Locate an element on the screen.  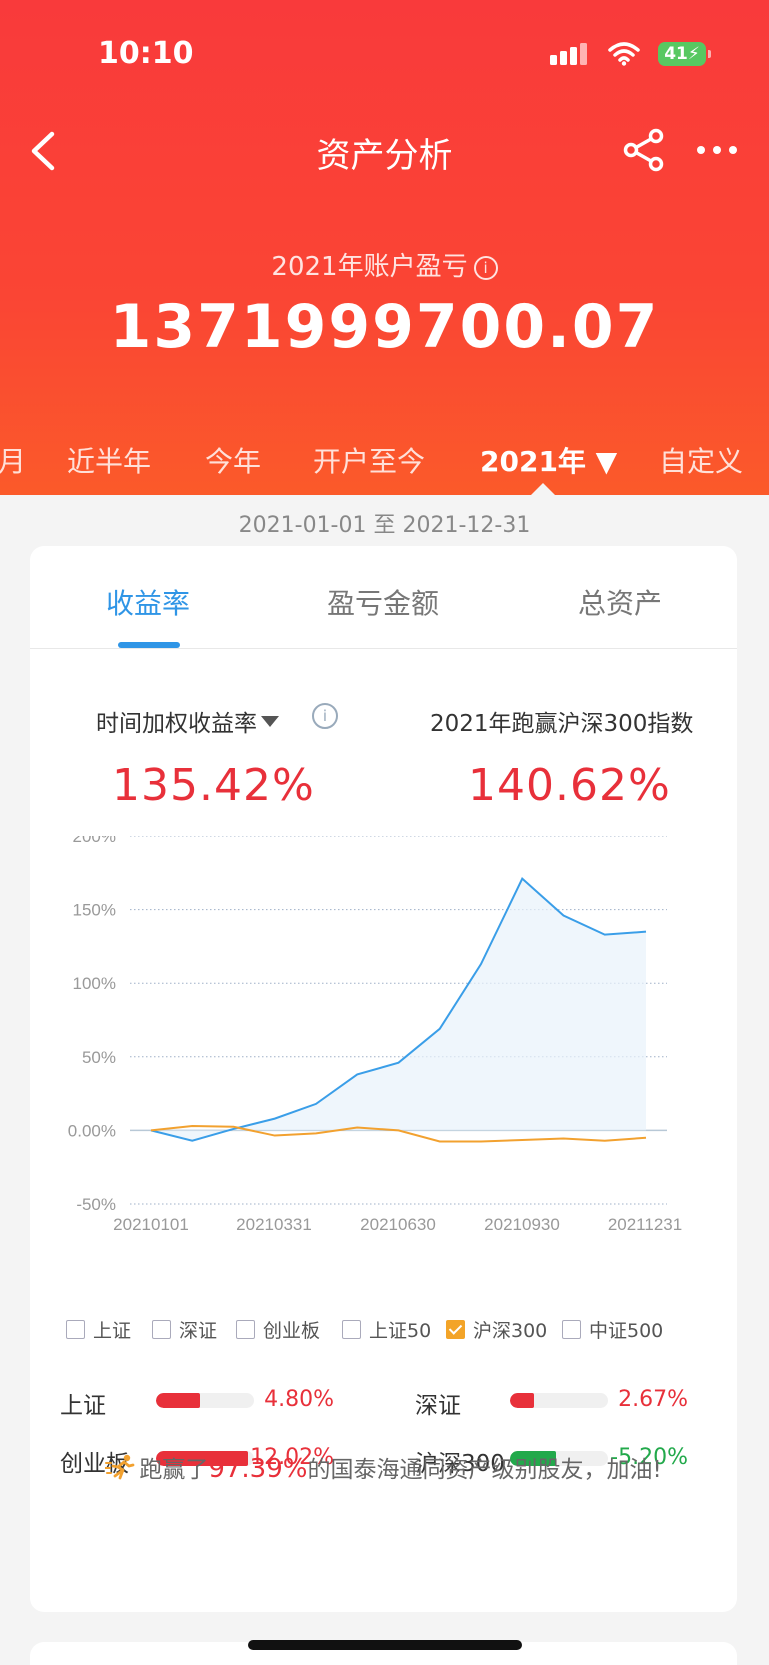
signal-icon is located at coordinates (568, 54).